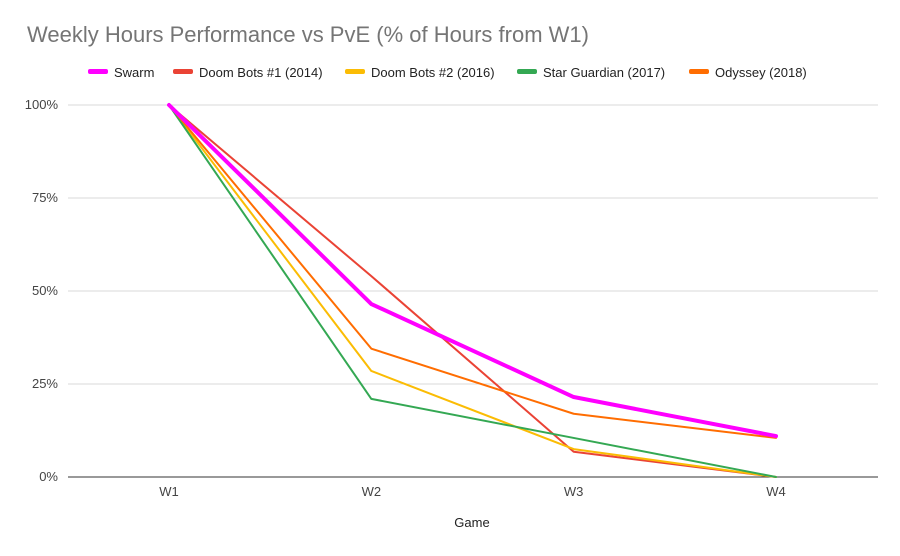  Describe the element at coordinates (472, 491) in the screenshot. I see `x-axis-ticks: W1 W2 W3 W4` at that location.